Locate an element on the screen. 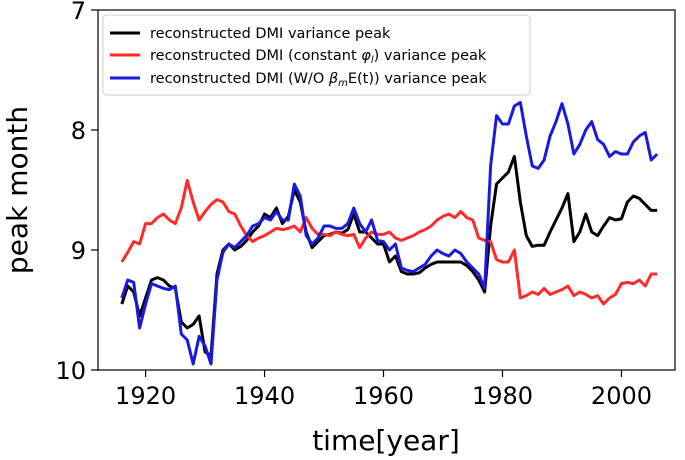 Image resolution: width=685 pixels, height=460 pixels. x-axis-label: time[year] is located at coordinates (386, 440).